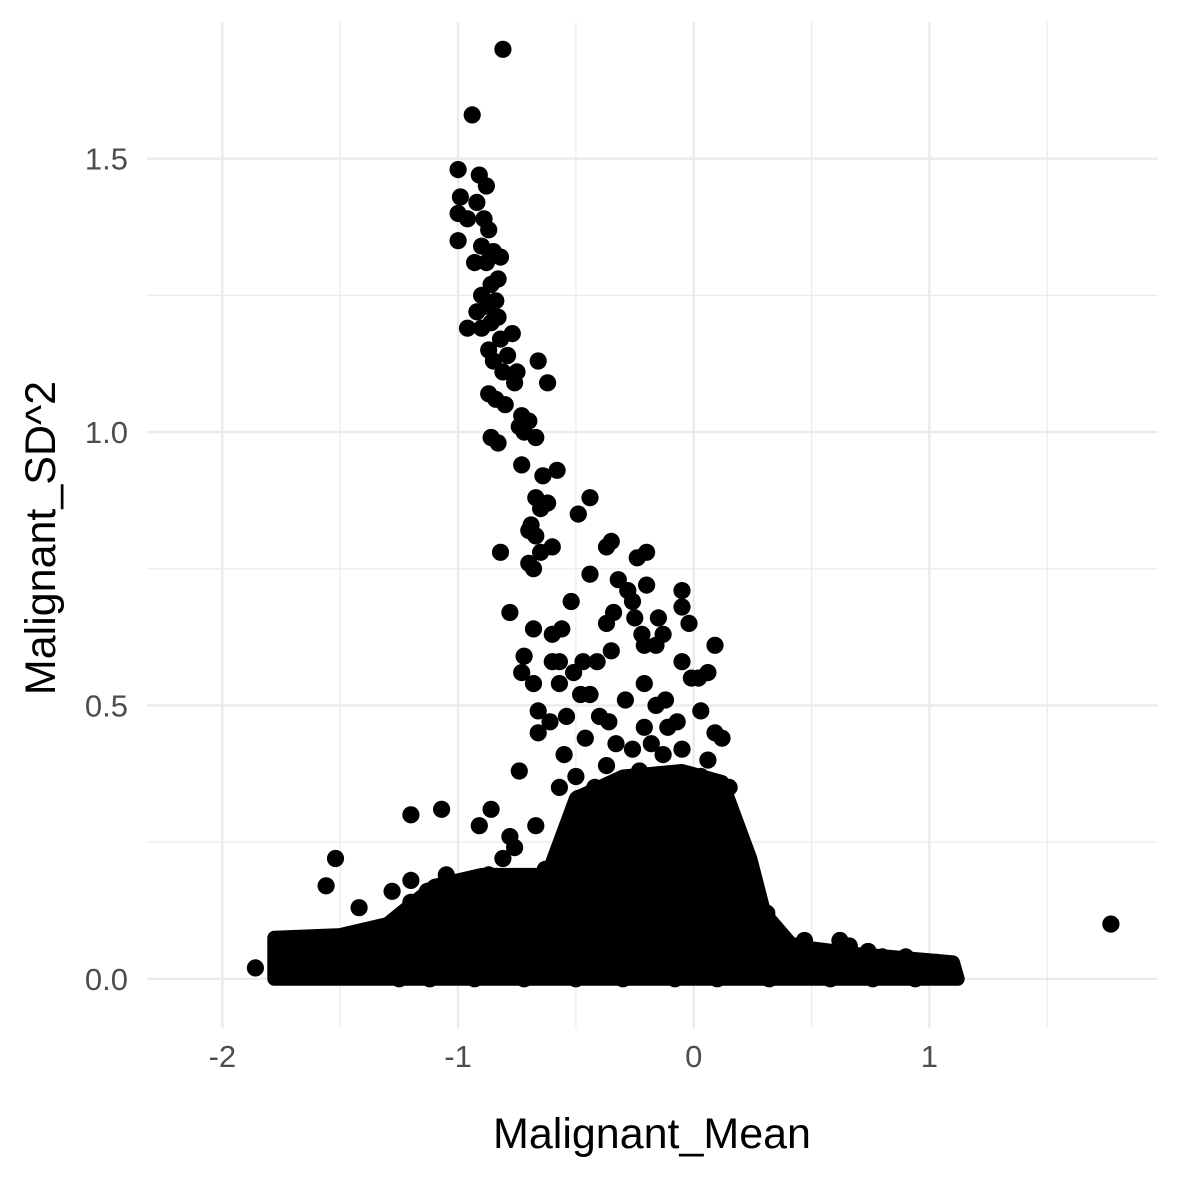 This screenshot has width=1181, height=1181. What do you see at coordinates (106, 569) in the screenshot?
I see `y-tick-labels: 0.0 0.5 1.0 1.5` at bounding box center [106, 569].